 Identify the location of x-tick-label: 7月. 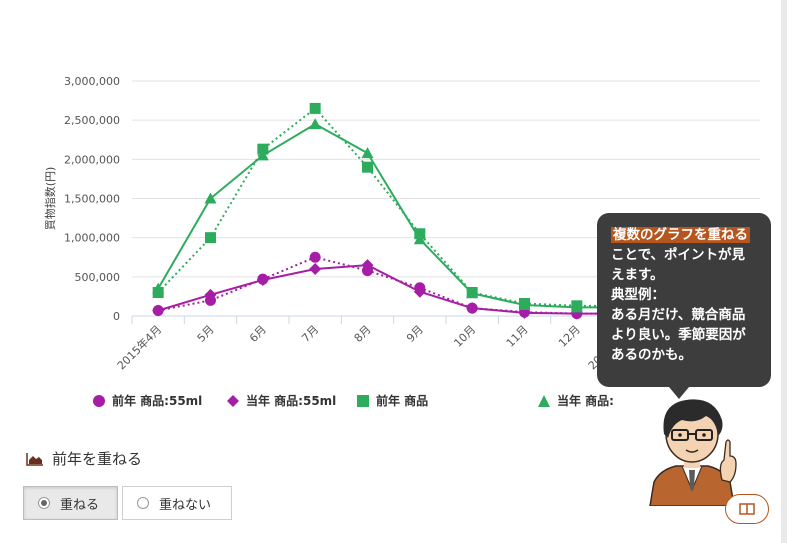
(310, 334).